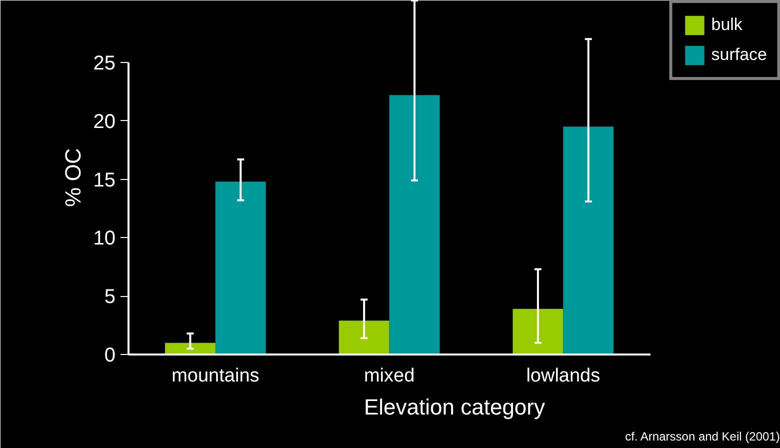 The width and height of the screenshot is (780, 448). I want to click on x-tick-label: mixed, so click(389, 376).